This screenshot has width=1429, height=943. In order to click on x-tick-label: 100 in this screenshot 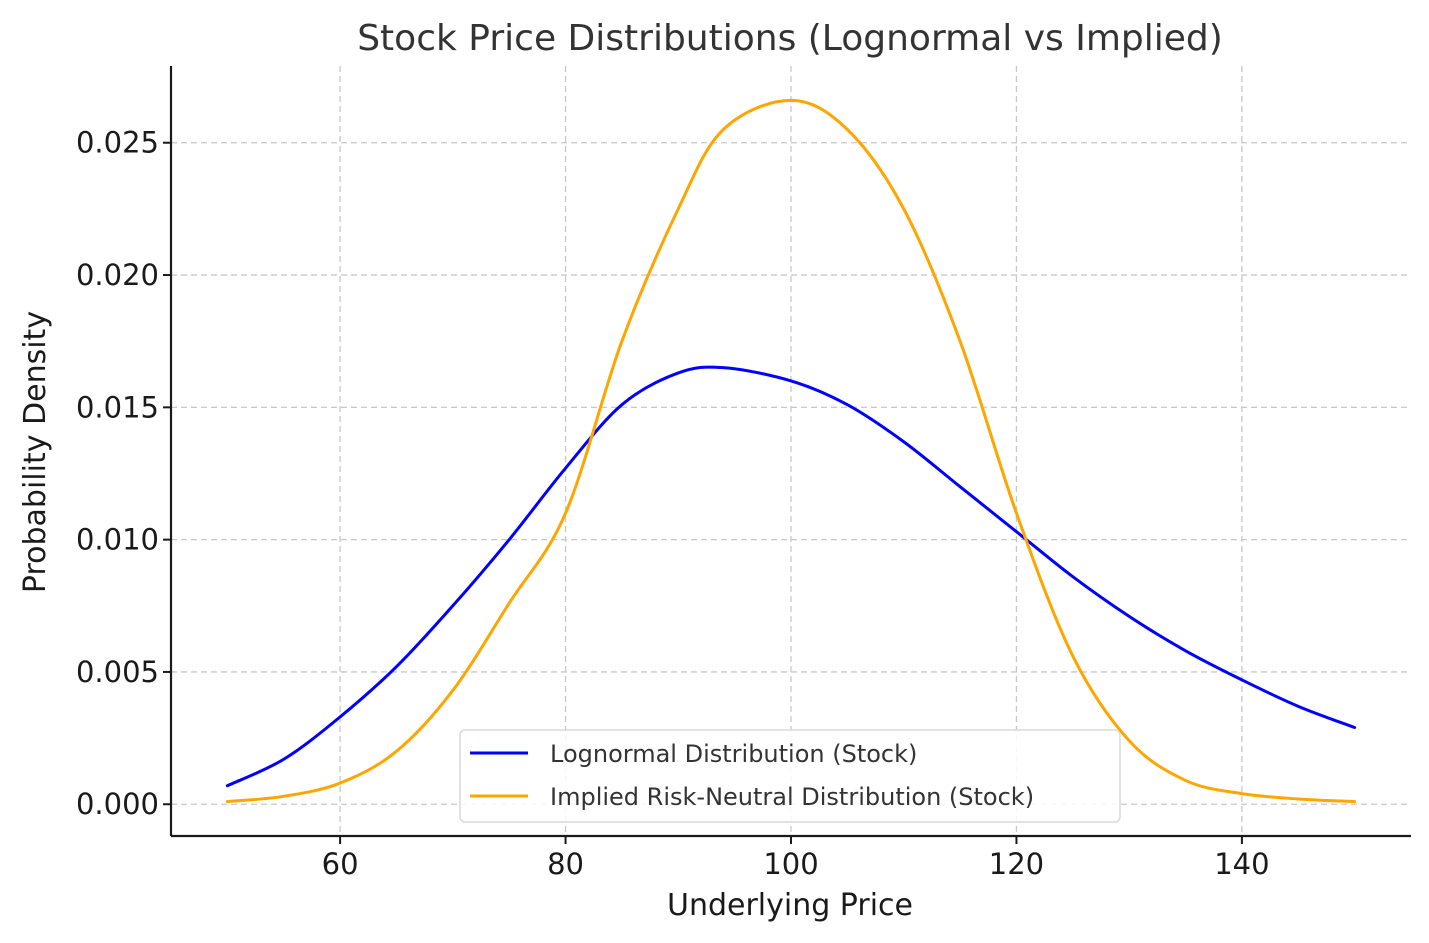, I will do `click(790, 864)`.